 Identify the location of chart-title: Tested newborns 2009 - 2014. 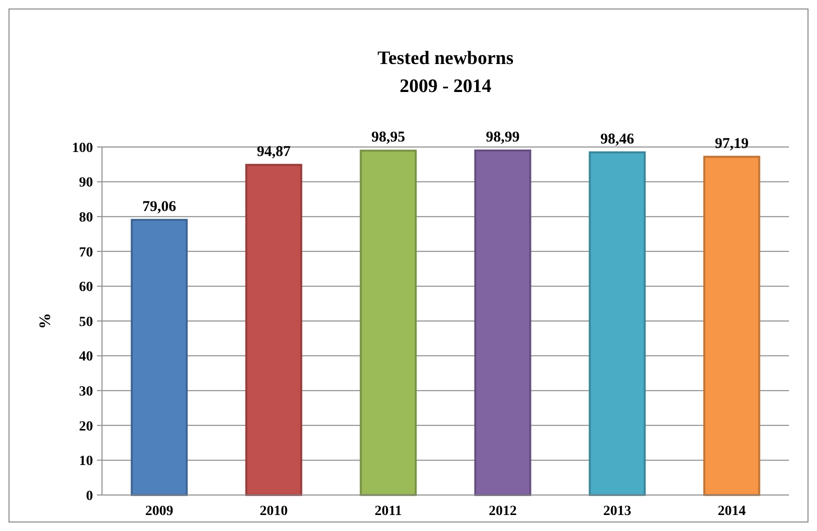
(445, 72).